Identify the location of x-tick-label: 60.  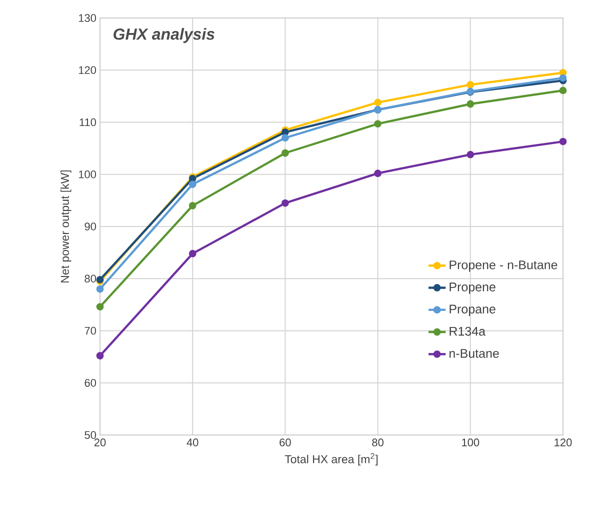
(285, 442).